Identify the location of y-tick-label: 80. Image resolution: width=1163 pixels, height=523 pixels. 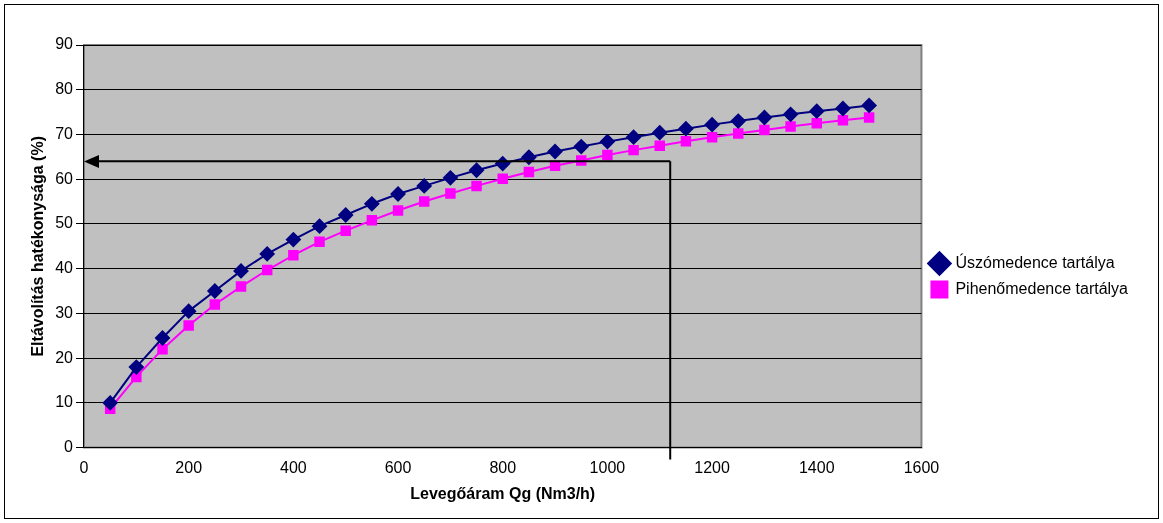
(64, 89).